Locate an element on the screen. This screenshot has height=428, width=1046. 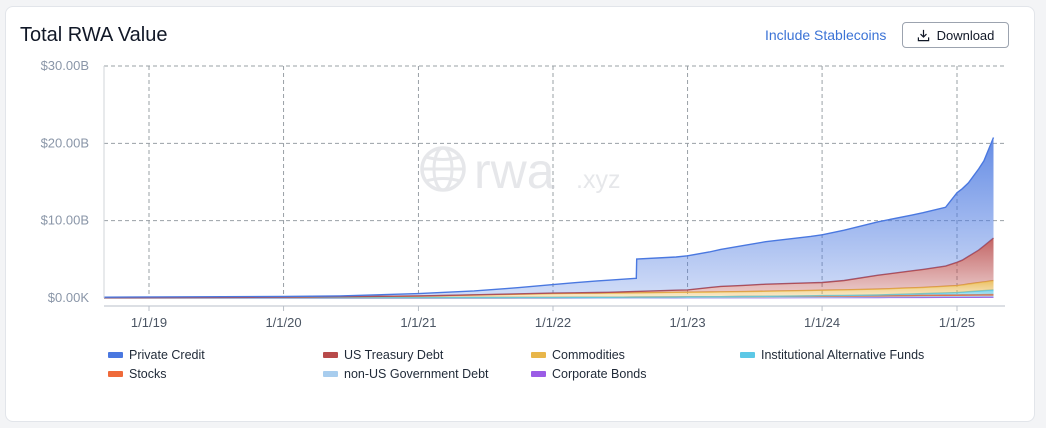
legend-item: Private Credit is located at coordinates (156, 355).